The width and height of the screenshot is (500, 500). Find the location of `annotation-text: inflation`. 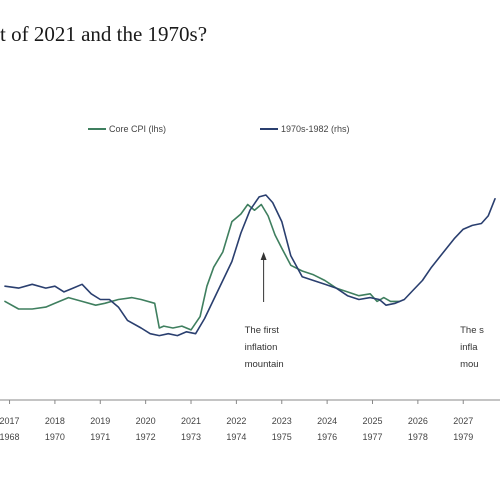

annotation-text: inflation is located at coordinates (261, 347).